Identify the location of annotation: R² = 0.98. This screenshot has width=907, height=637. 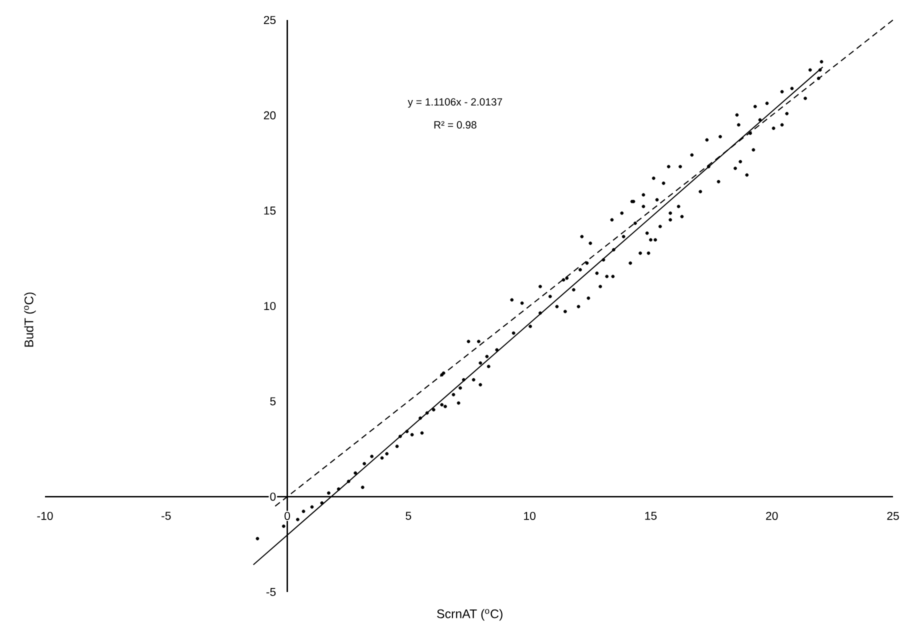
(455, 125).